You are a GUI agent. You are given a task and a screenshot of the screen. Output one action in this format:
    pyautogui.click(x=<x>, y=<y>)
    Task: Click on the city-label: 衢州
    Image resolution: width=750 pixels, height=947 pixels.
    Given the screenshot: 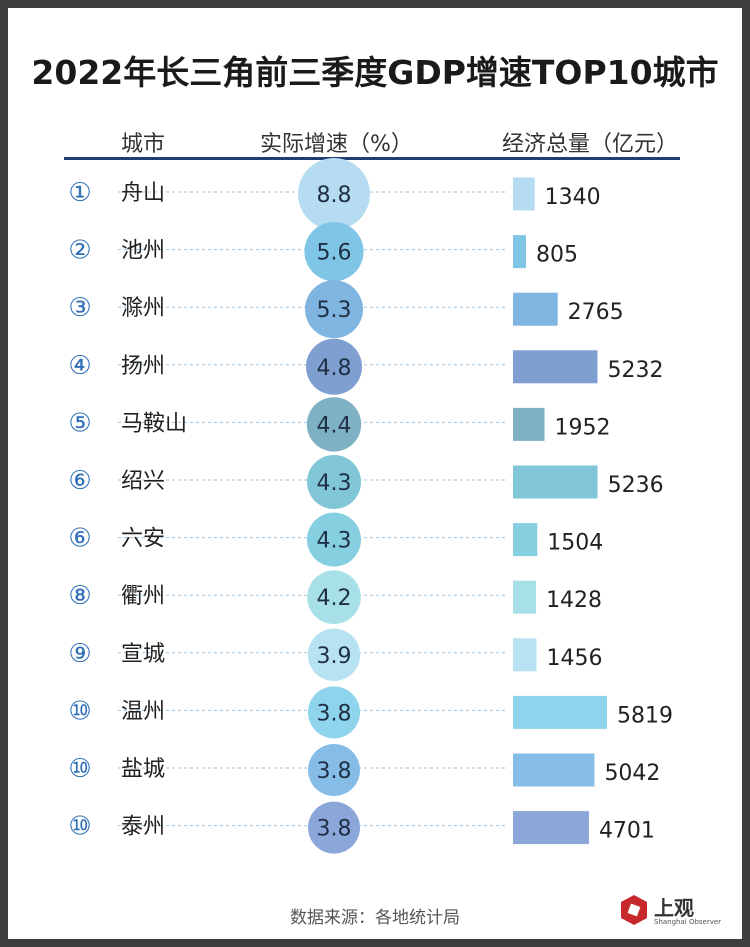 What is the action you would take?
    pyautogui.click(x=143, y=596)
    